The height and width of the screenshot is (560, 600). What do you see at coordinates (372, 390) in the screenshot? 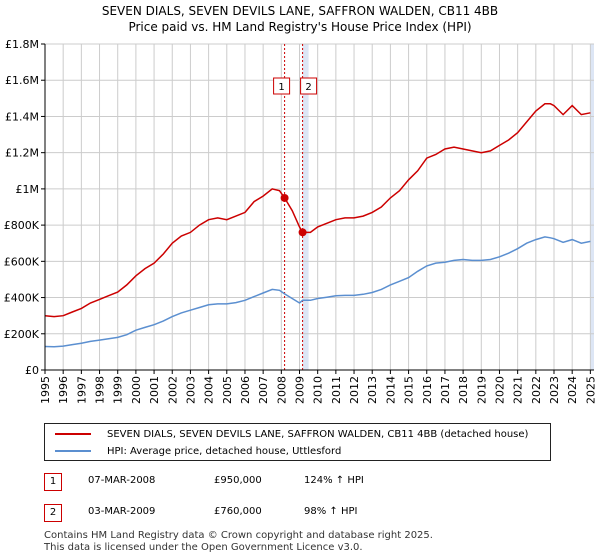
I see `x-tick-label-18: 2013` at bounding box center [372, 390].